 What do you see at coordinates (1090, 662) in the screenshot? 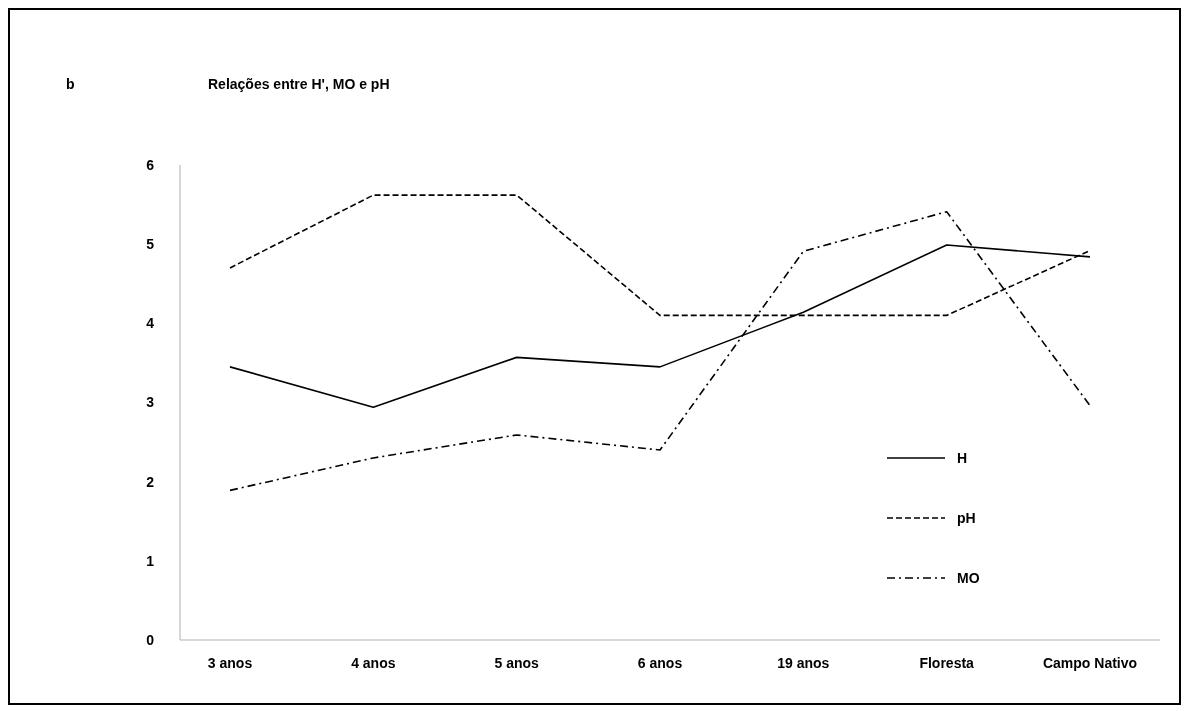
I see `x-tick-label: Campo Nativo` at bounding box center [1090, 662].